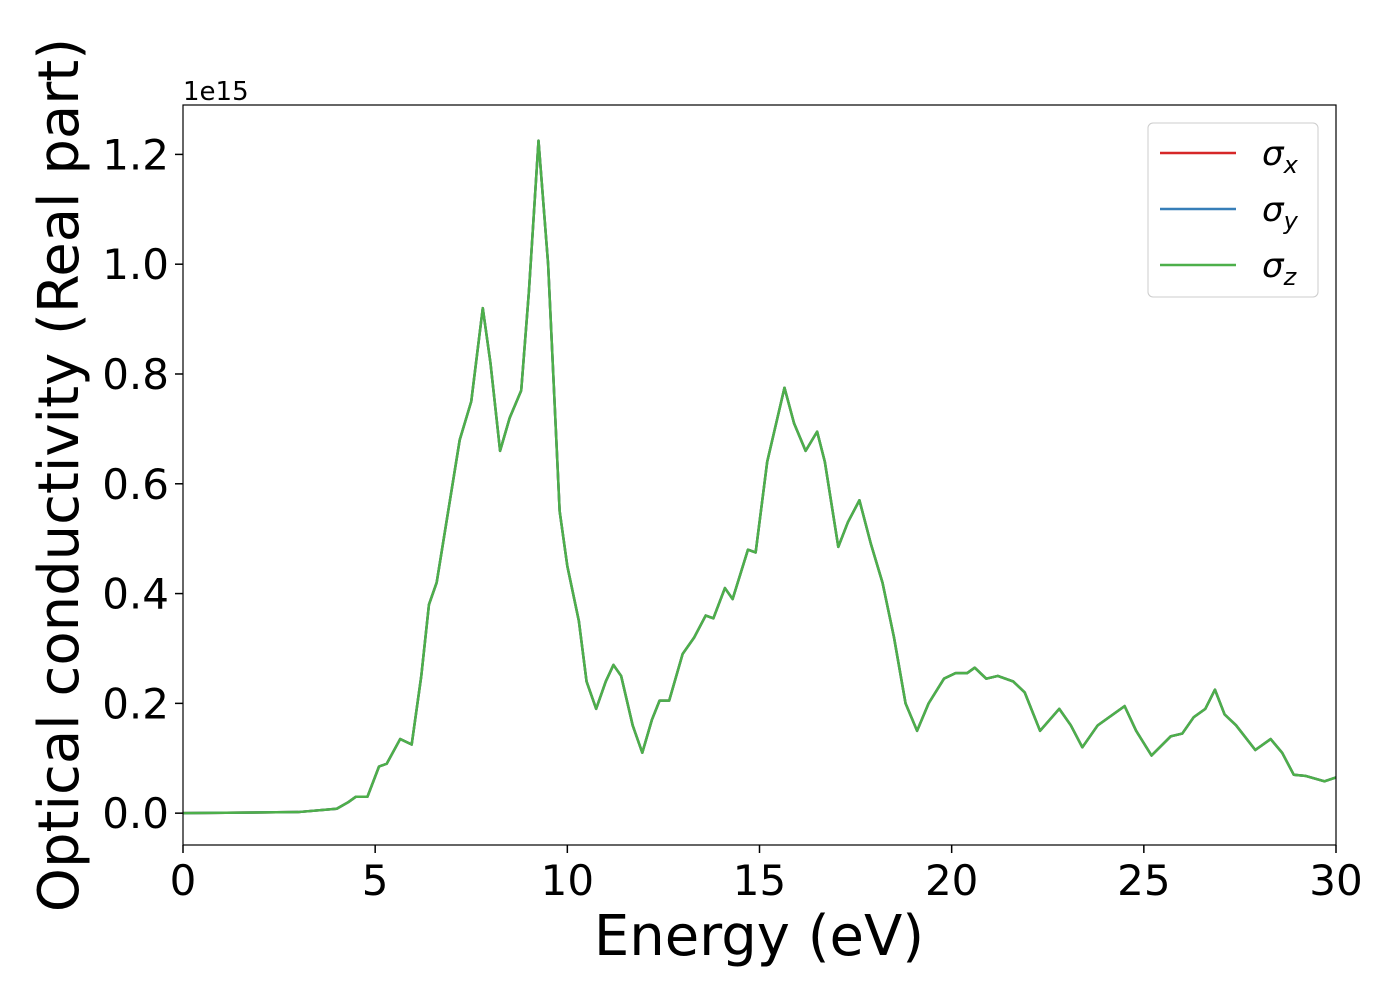 The image size is (1400, 1000). What do you see at coordinates (135, 594) in the screenshot?
I see `y-tick-label: 0.4` at bounding box center [135, 594].